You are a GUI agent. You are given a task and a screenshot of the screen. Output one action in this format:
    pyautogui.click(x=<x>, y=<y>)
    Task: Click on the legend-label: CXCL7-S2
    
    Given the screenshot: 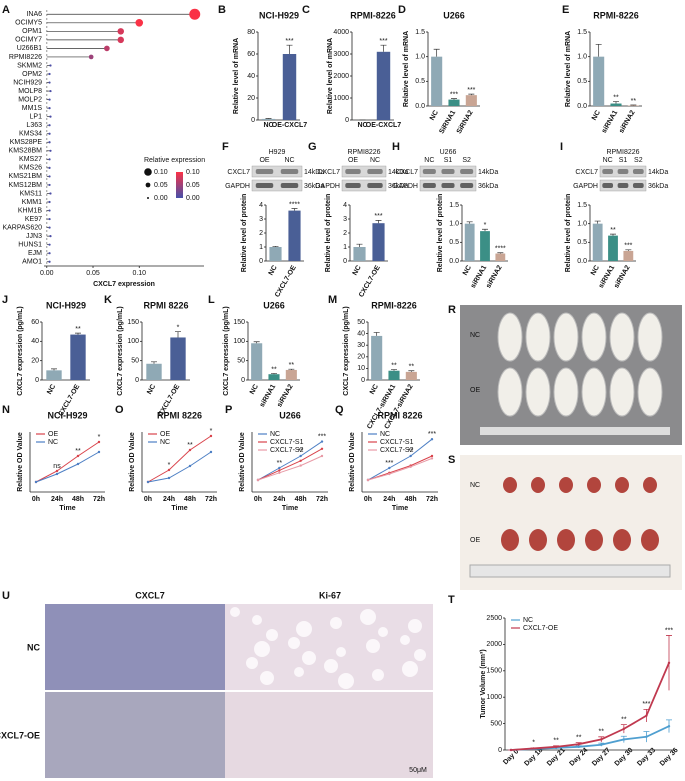 What is the action you would take?
    pyautogui.click(x=397, y=450)
    